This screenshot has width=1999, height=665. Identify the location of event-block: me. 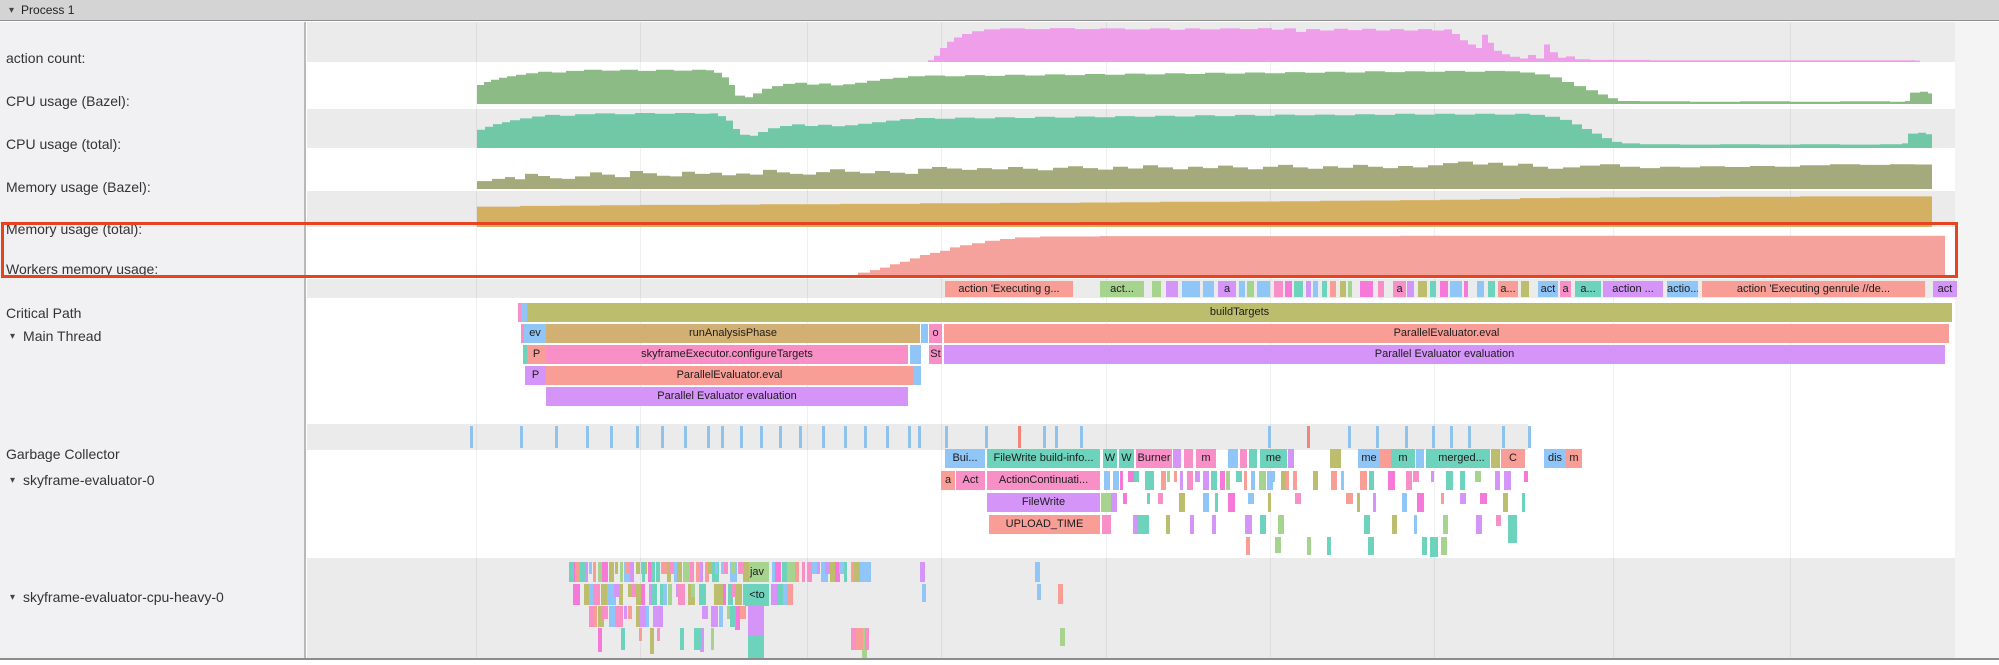
(1369, 458).